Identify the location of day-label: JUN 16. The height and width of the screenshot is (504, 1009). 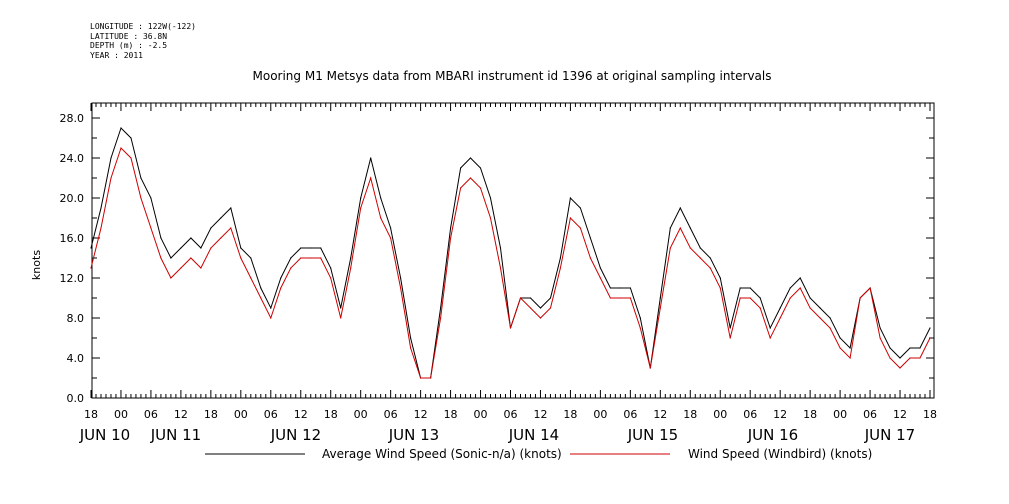
(772, 435).